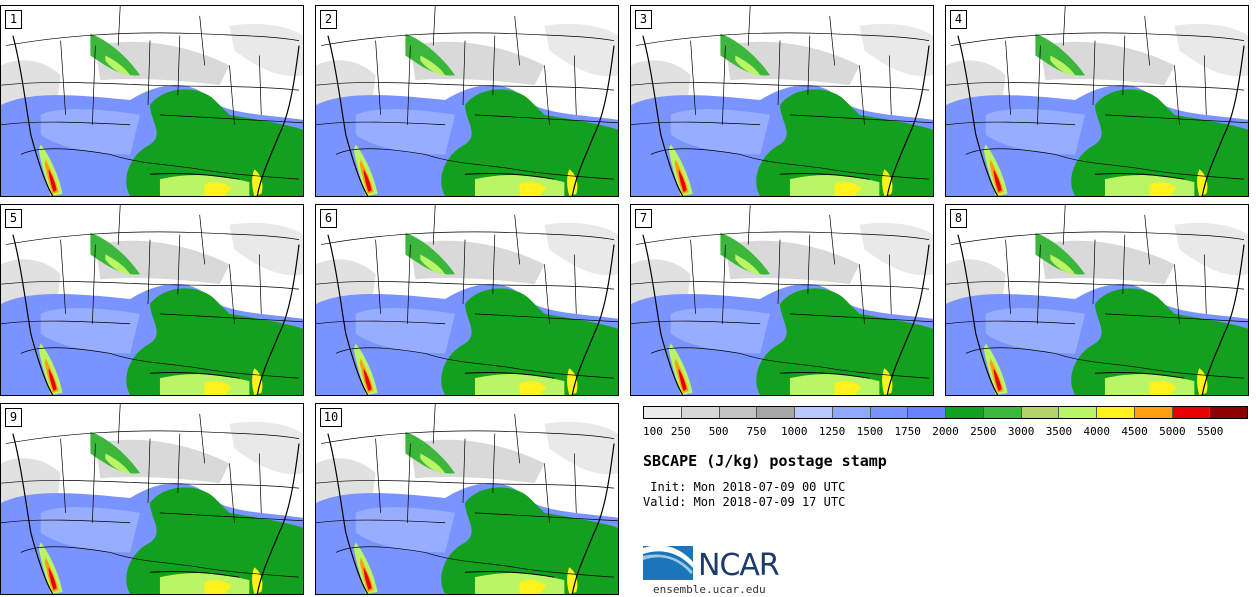 The image size is (1260, 597). What do you see at coordinates (709, 589) in the screenshot?
I see `ensemble-url: ensemble.ucar.edu` at bounding box center [709, 589].